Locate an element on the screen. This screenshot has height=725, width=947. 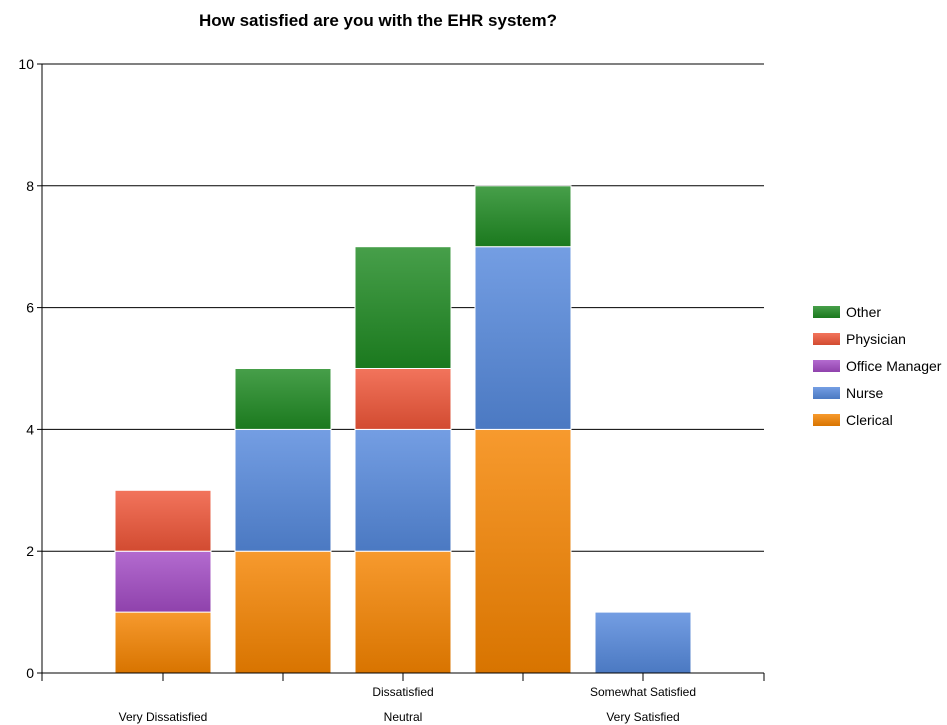
bar-somewhat-satisfied-clerical is located at coordinates (523, 551).